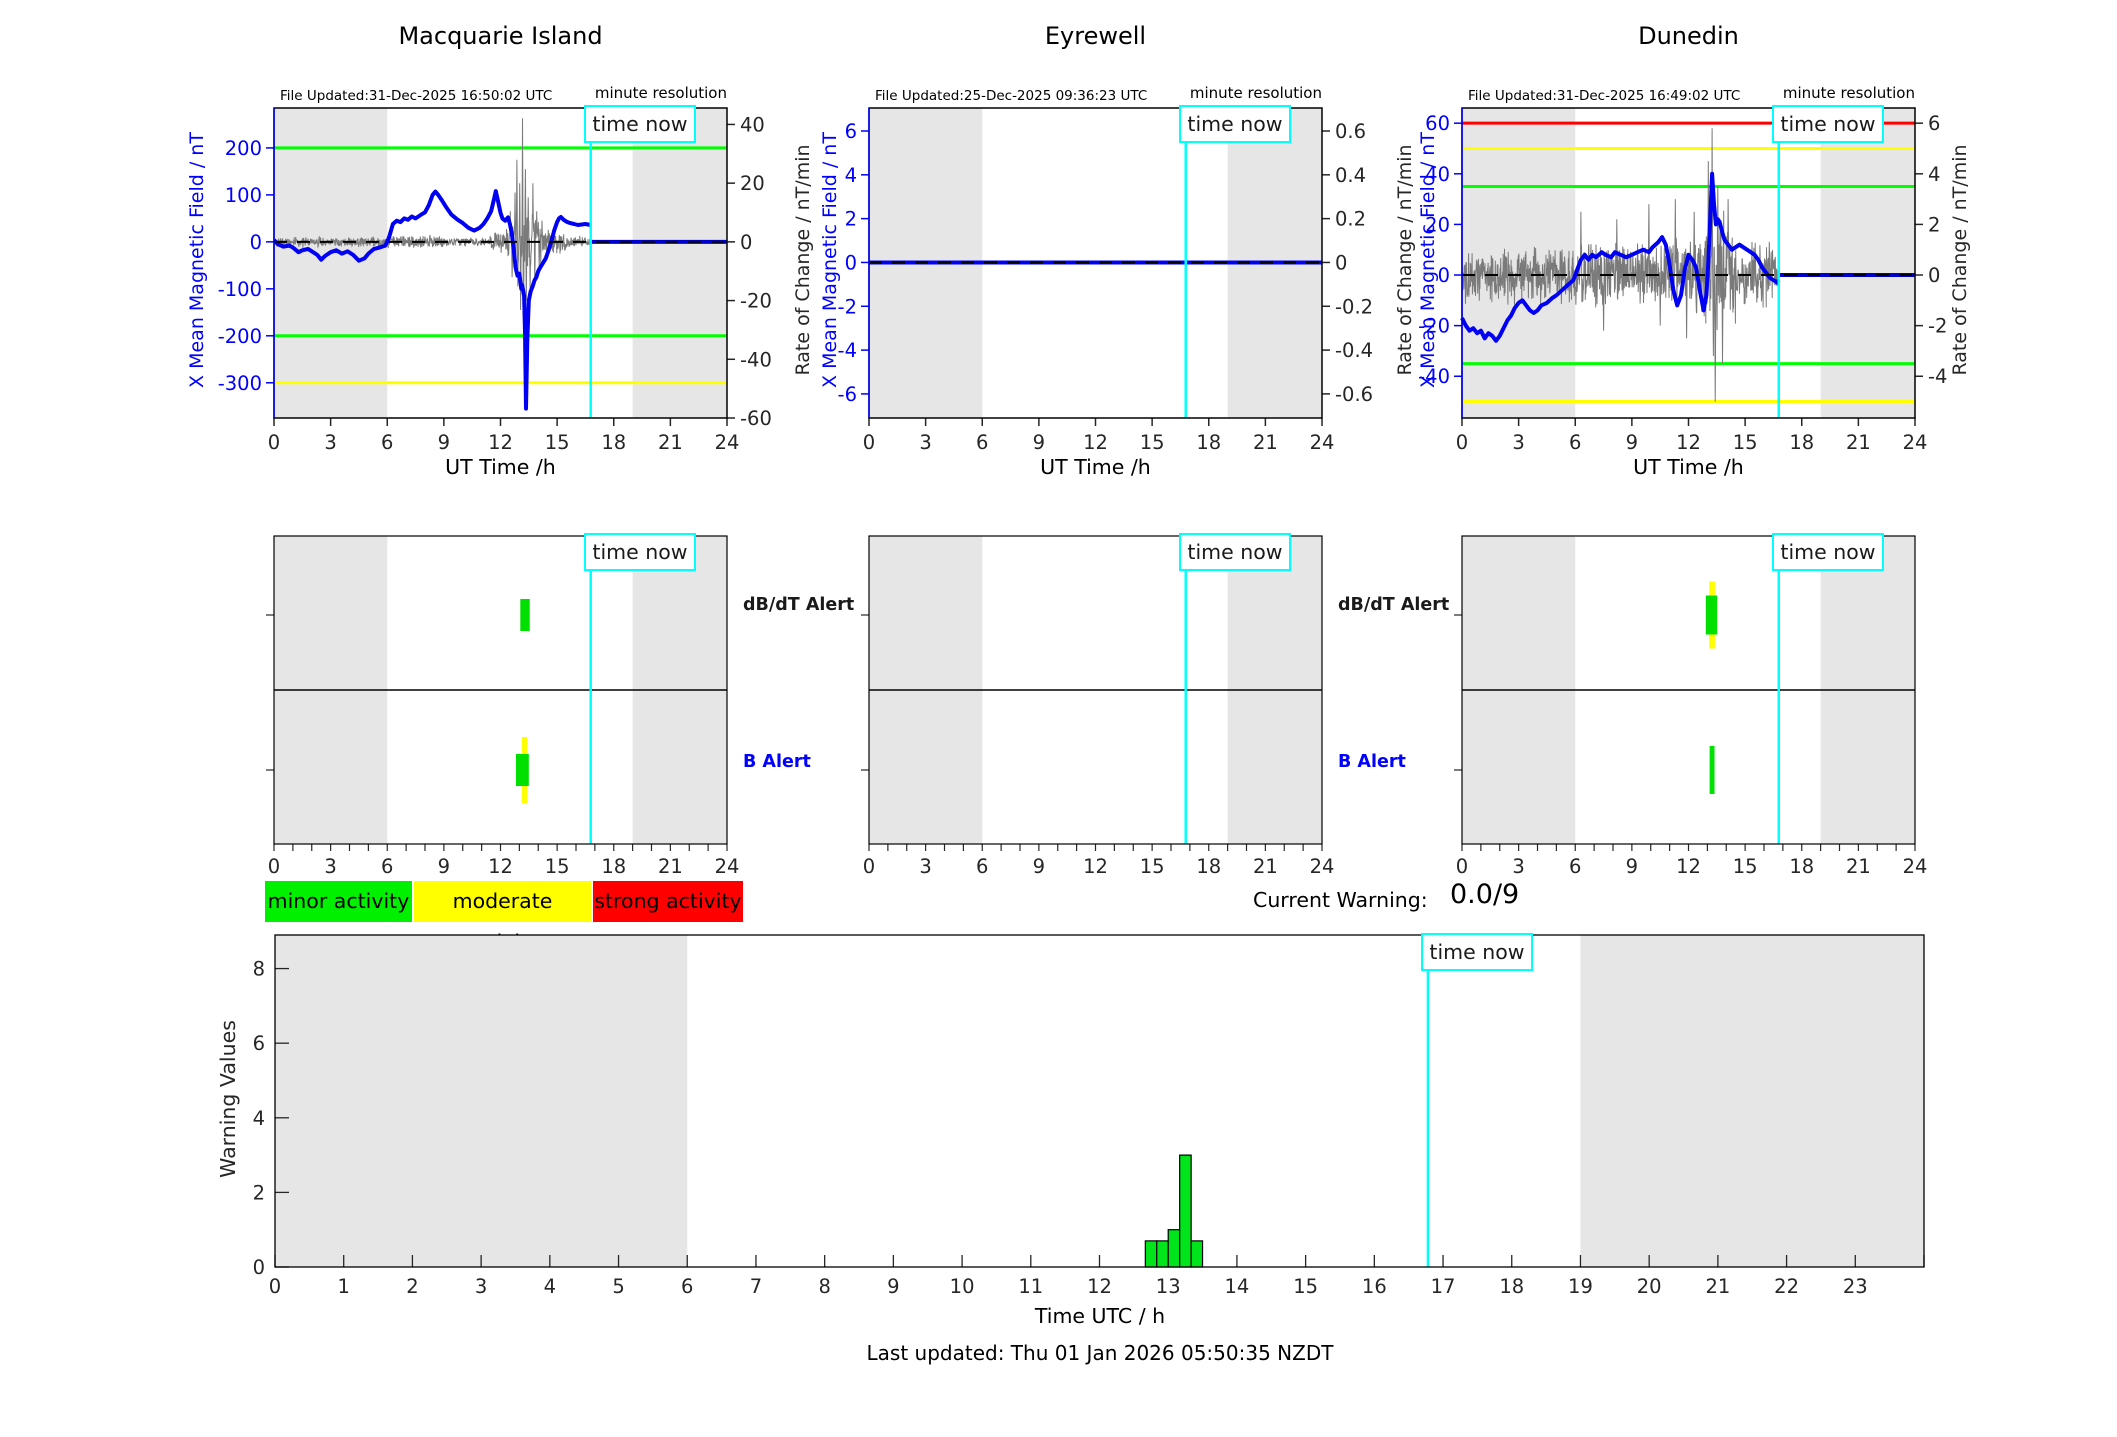 Image resolution: width=2117 pixels, height=1437 pixels. Describe the element at coordinates (243, 148) in the screenshot. I see `svg-text: 200` at that location.